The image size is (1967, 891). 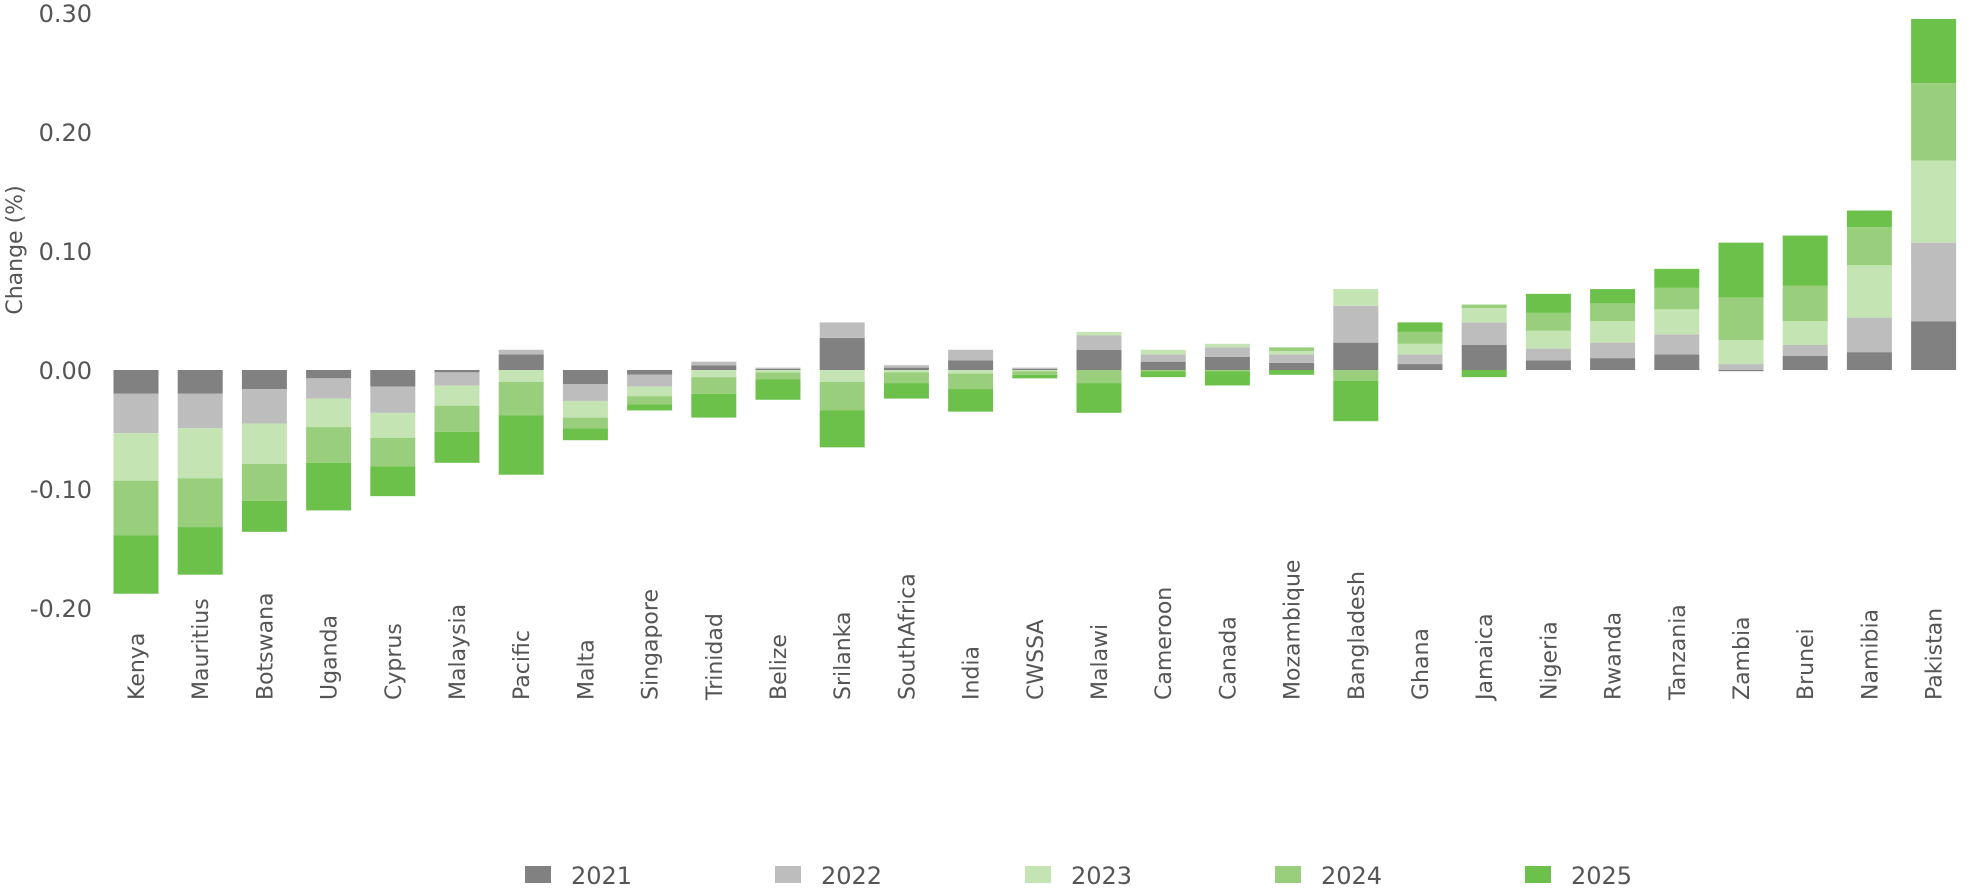 I want to click on y-tick-label: 0.30, so click(x=65, y=14).